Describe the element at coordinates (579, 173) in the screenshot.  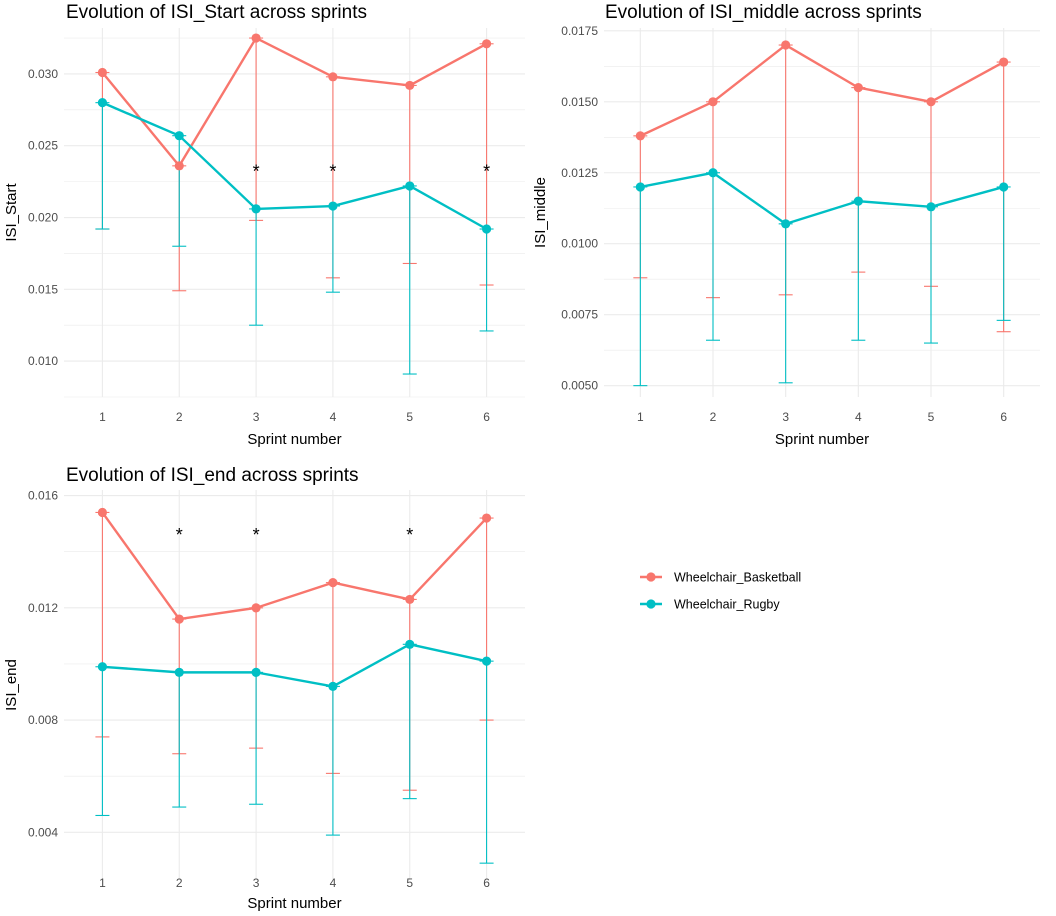
I see `y-tick-label: 0.0125` at that location.